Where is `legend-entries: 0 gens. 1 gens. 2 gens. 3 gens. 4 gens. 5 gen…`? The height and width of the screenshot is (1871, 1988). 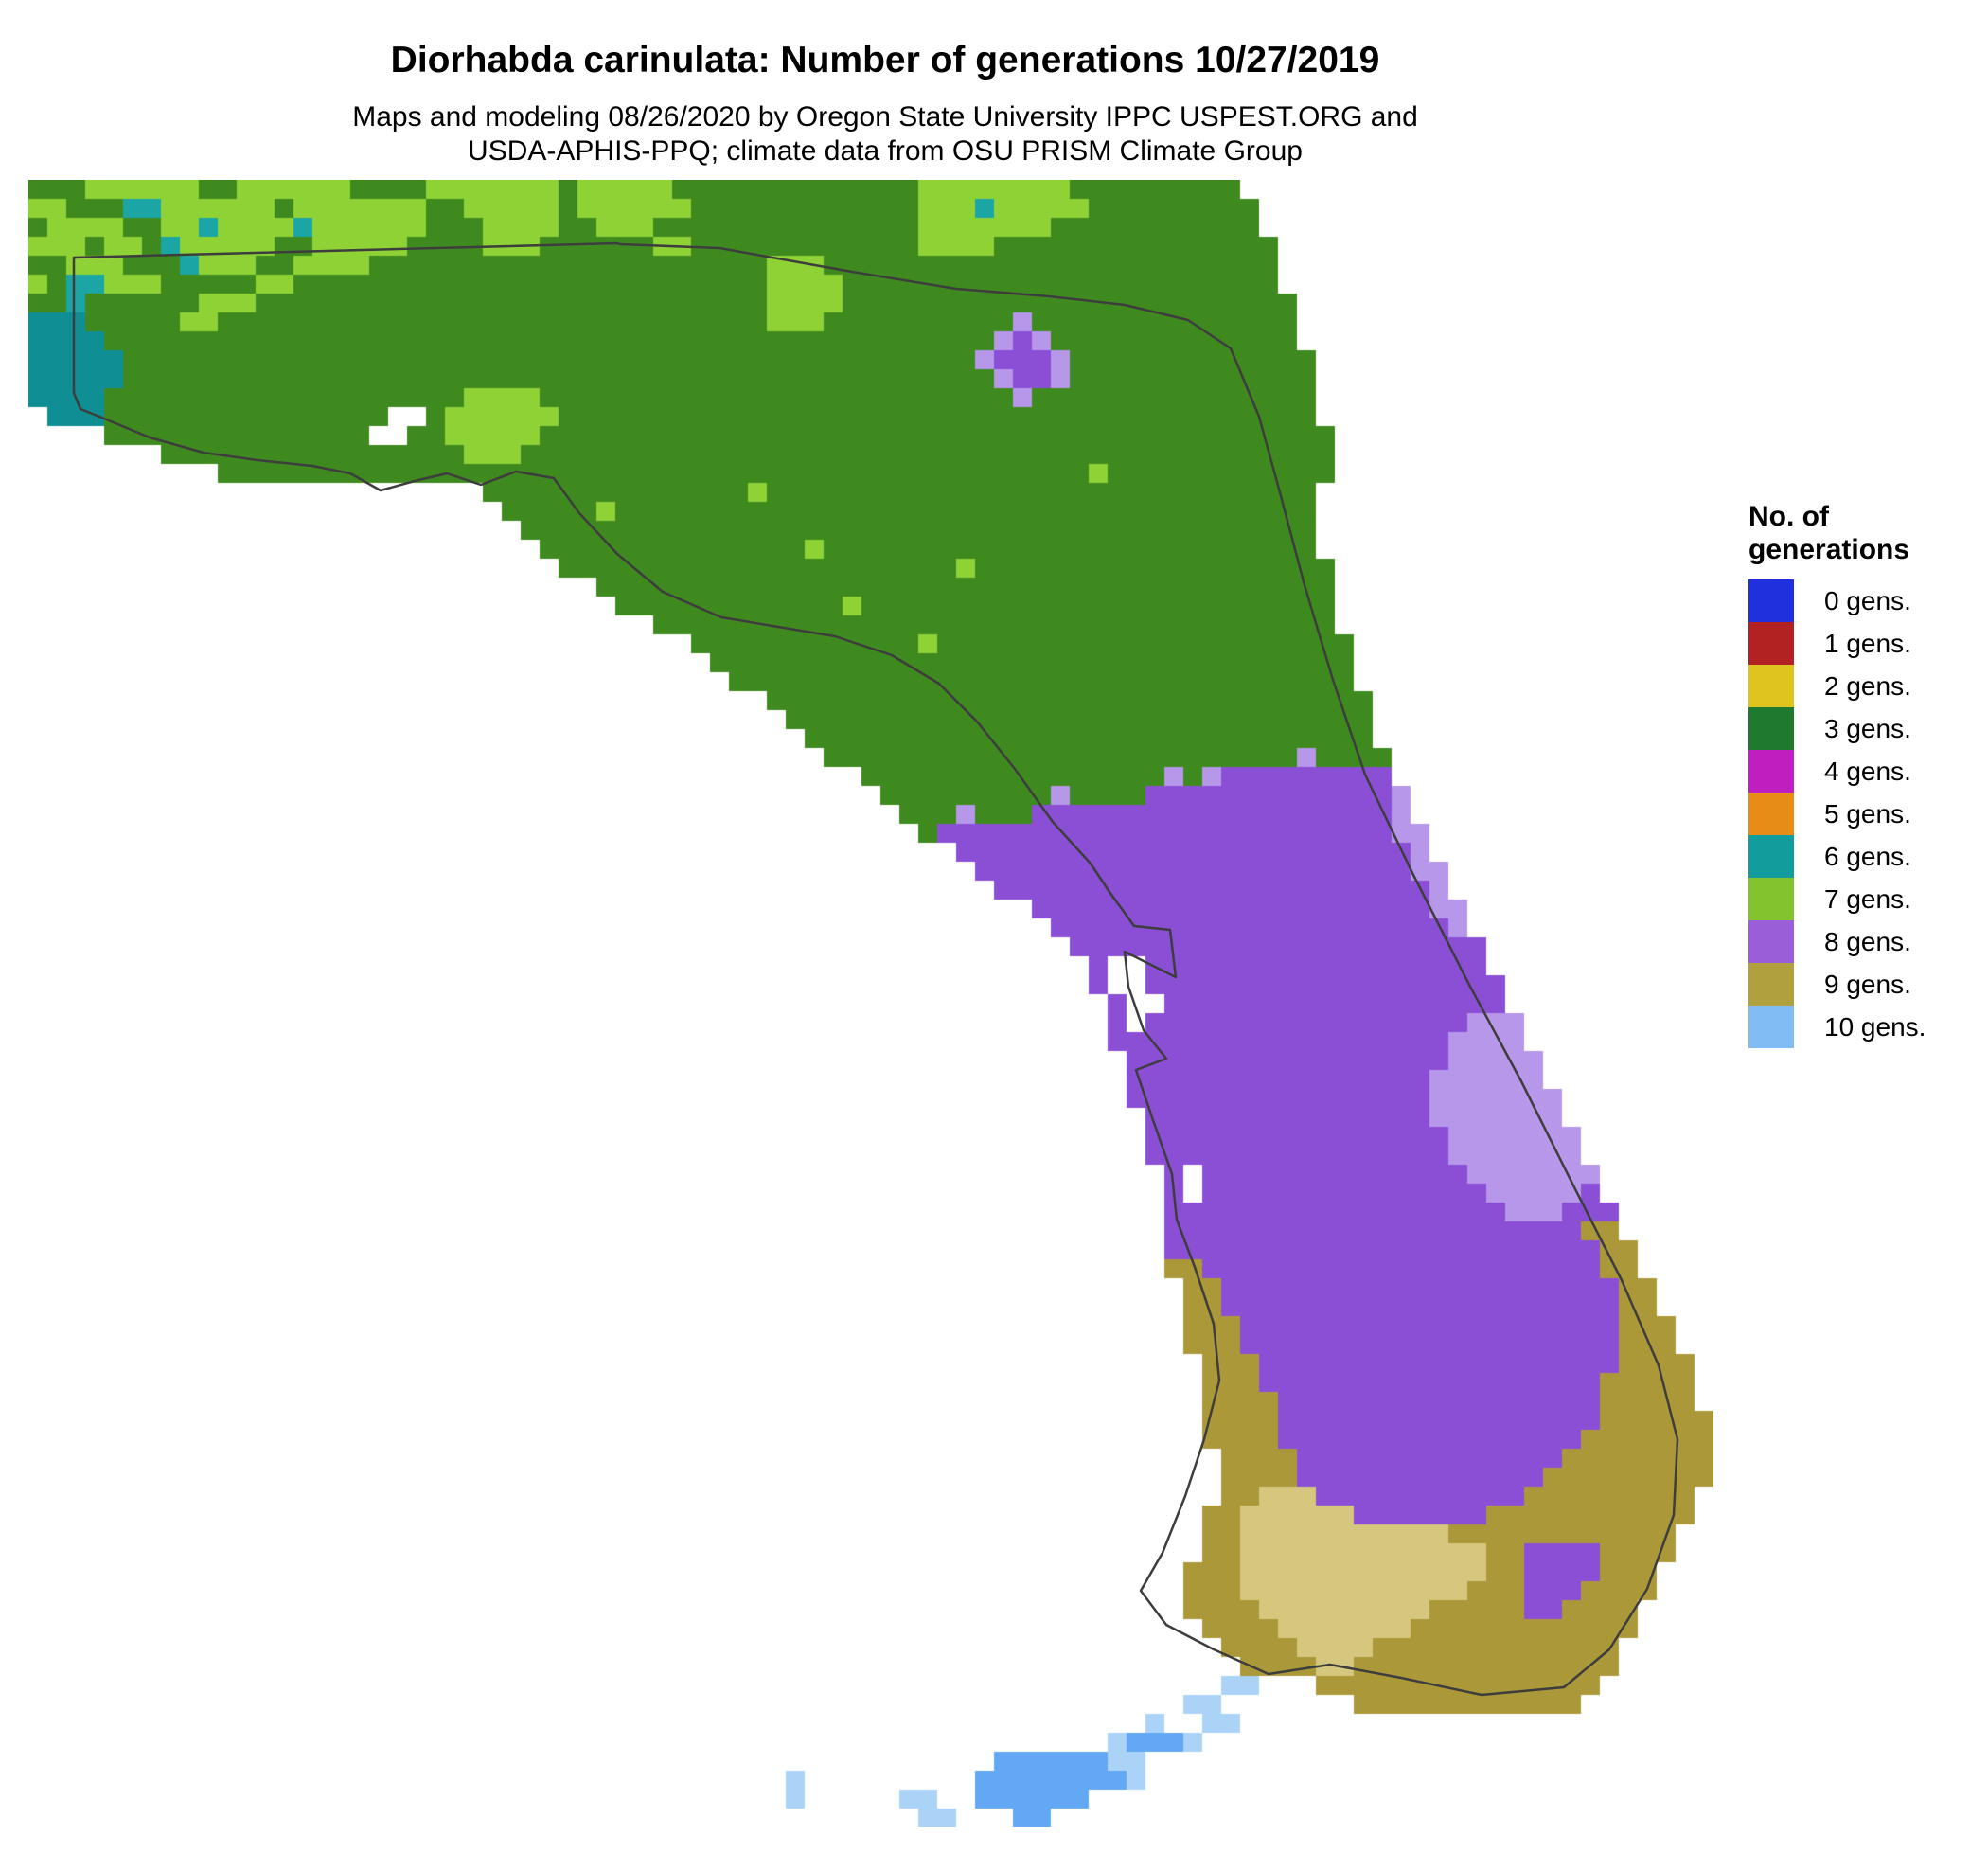 legend-entries: 0 gens. 1 gens. 2 gens. 3 gens. 4 gens. 5 gen… is located at coordinates (1868, 813).